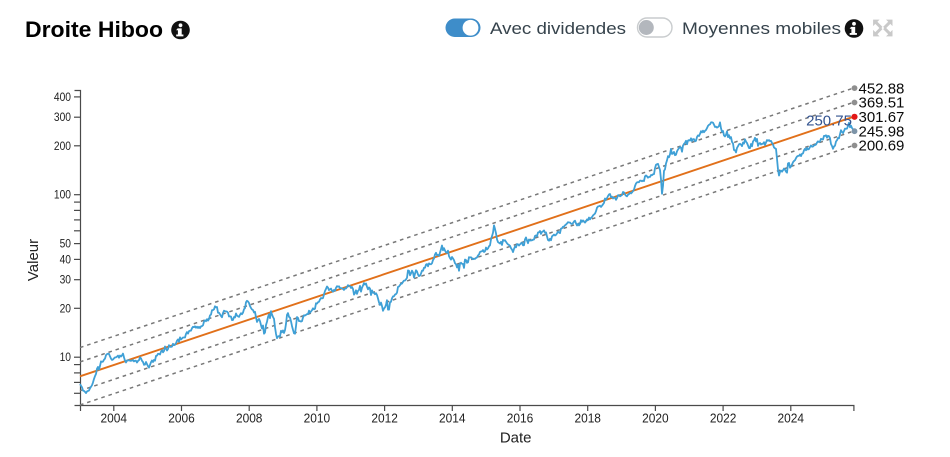 This screenshot has width=950, height=457. Describe the element at coordinates (791, 418) in the screenshot. I see `svg-text: 2024` at that location.